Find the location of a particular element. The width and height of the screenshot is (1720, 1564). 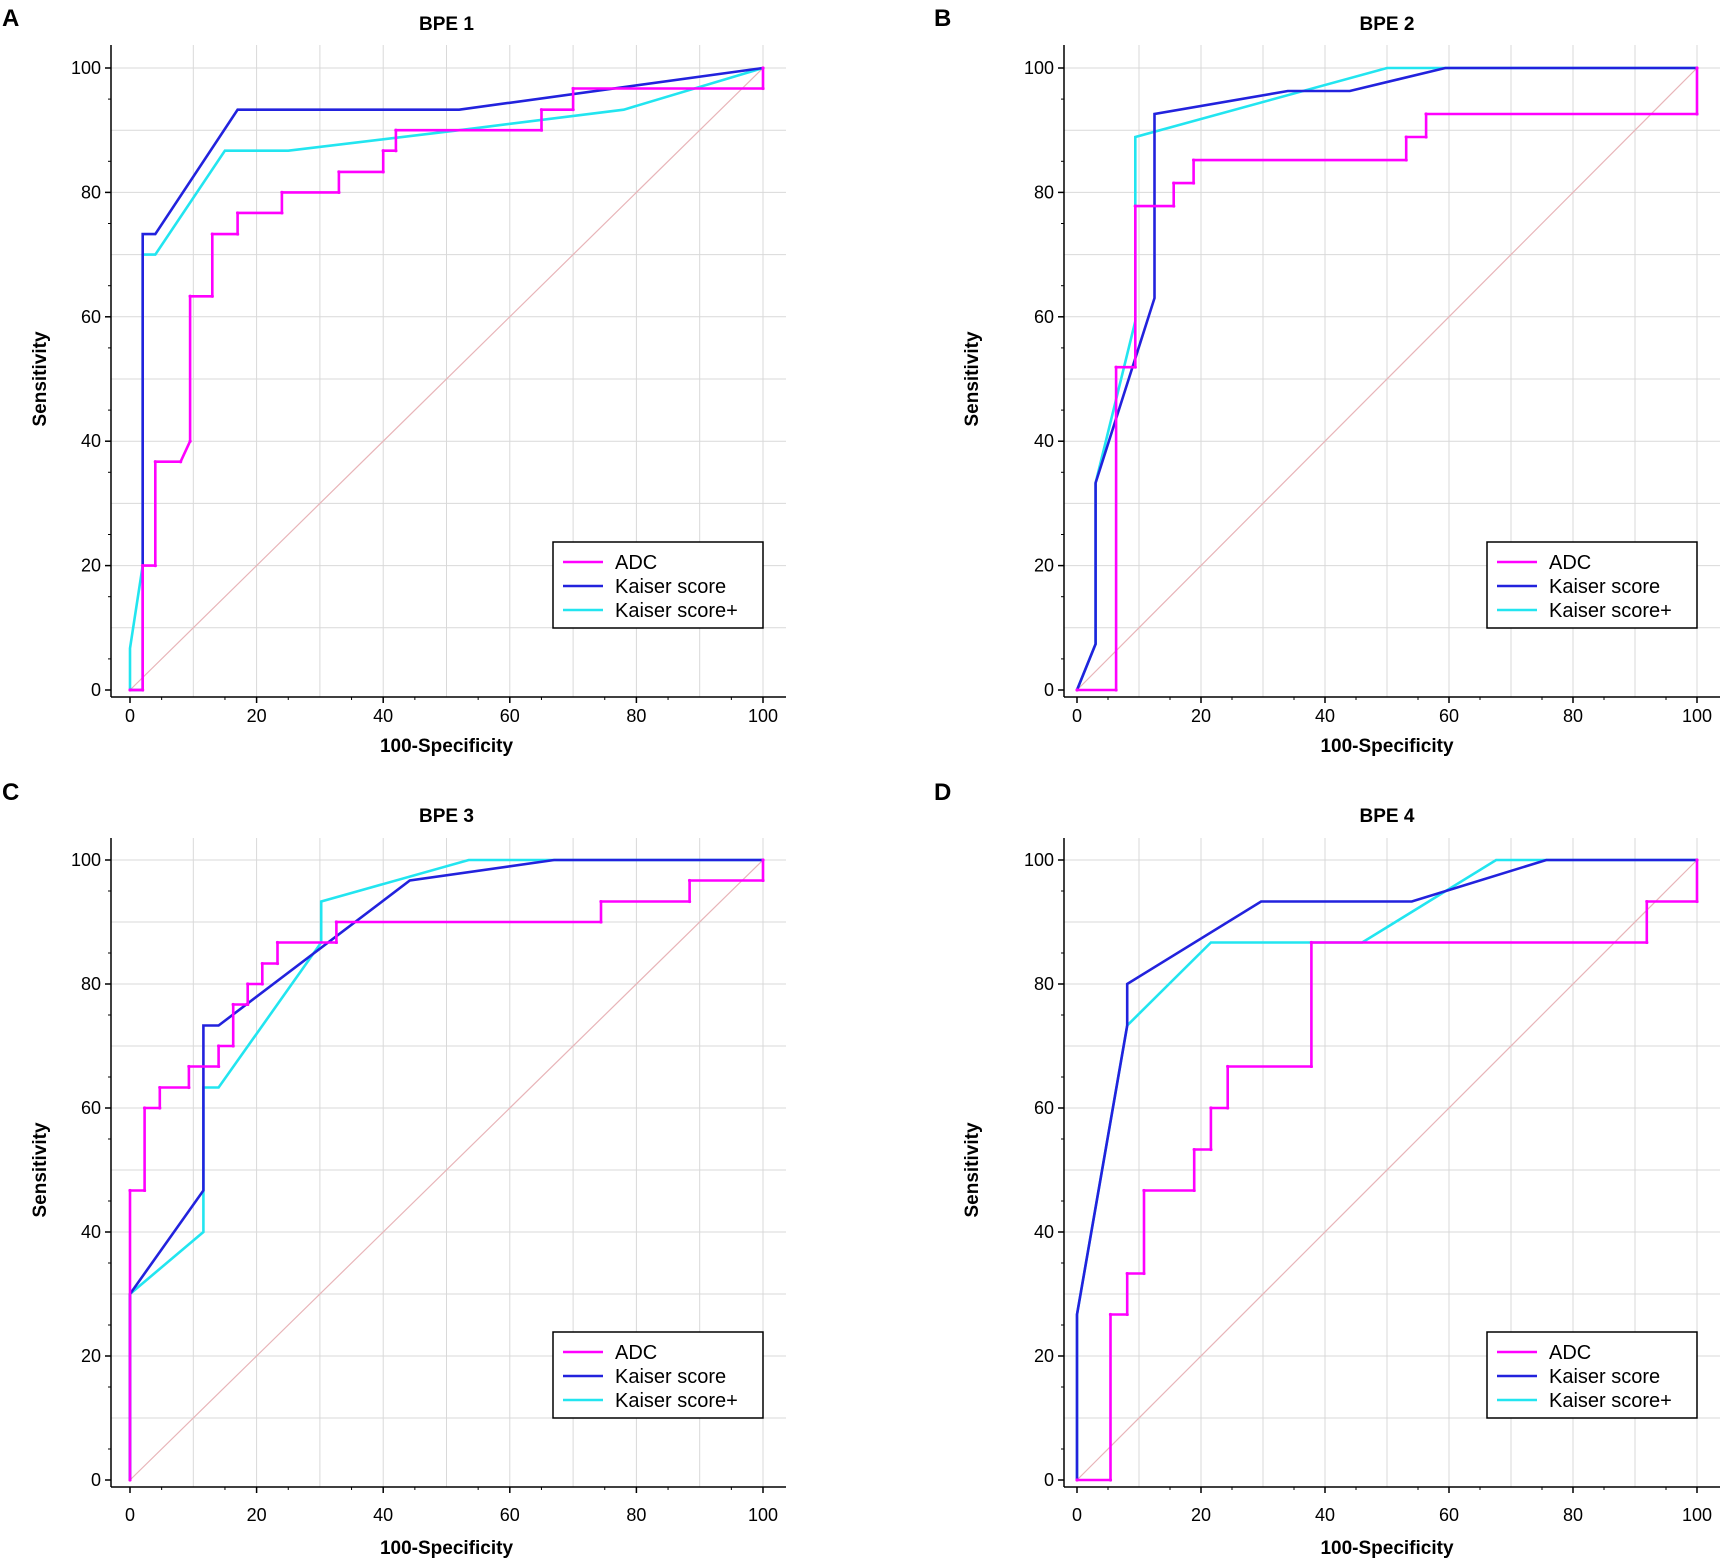

series-line-kaiser-score- is located at coordinates (445, 1169).